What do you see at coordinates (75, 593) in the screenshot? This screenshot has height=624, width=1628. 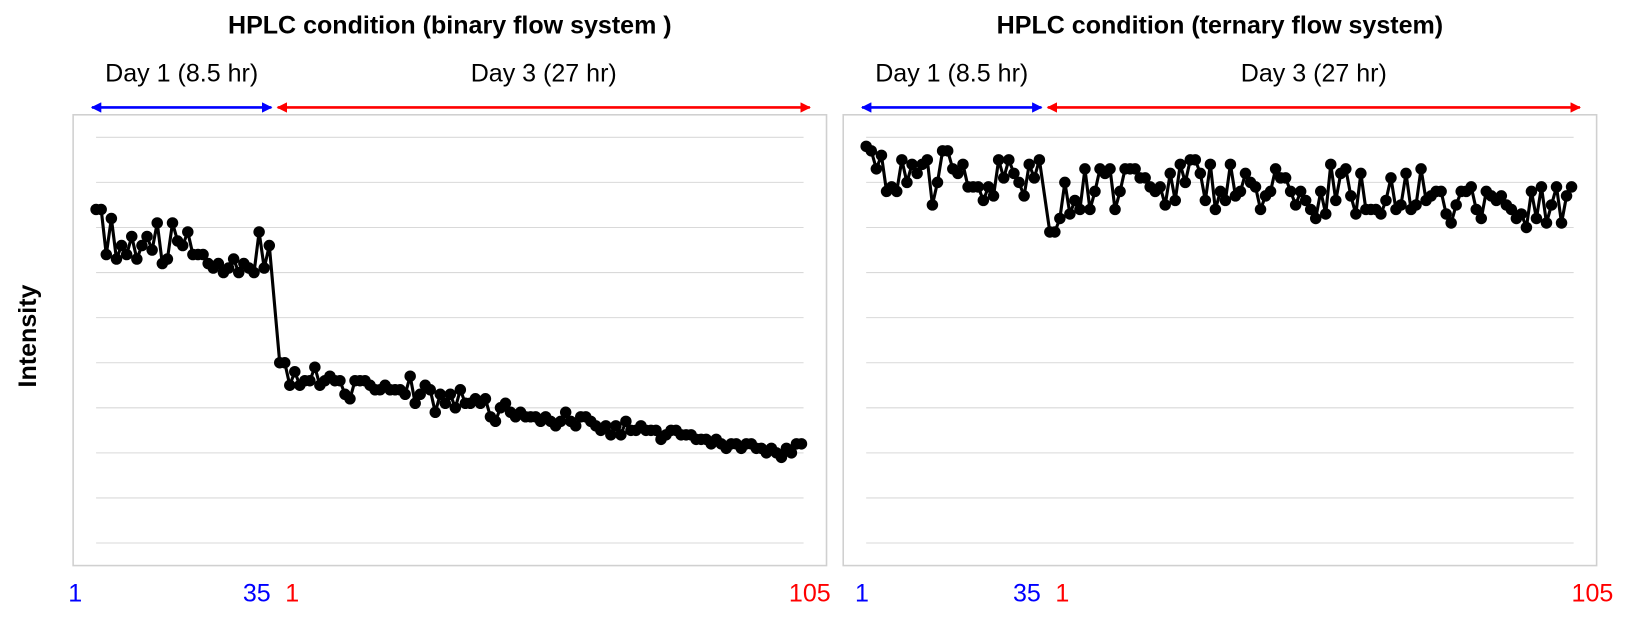 I see `x-tick-label: 1` at bounding box center [75, 593].